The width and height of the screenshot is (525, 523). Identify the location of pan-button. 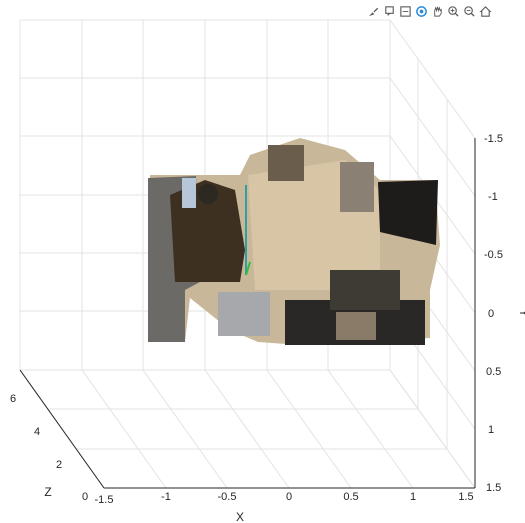
(437, 11).